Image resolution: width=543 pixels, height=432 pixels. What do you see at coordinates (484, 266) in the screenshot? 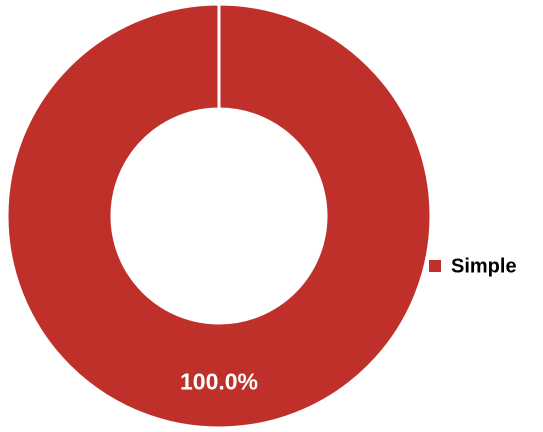
I see `legend-label: Simple` at bounding box center [484, 266].